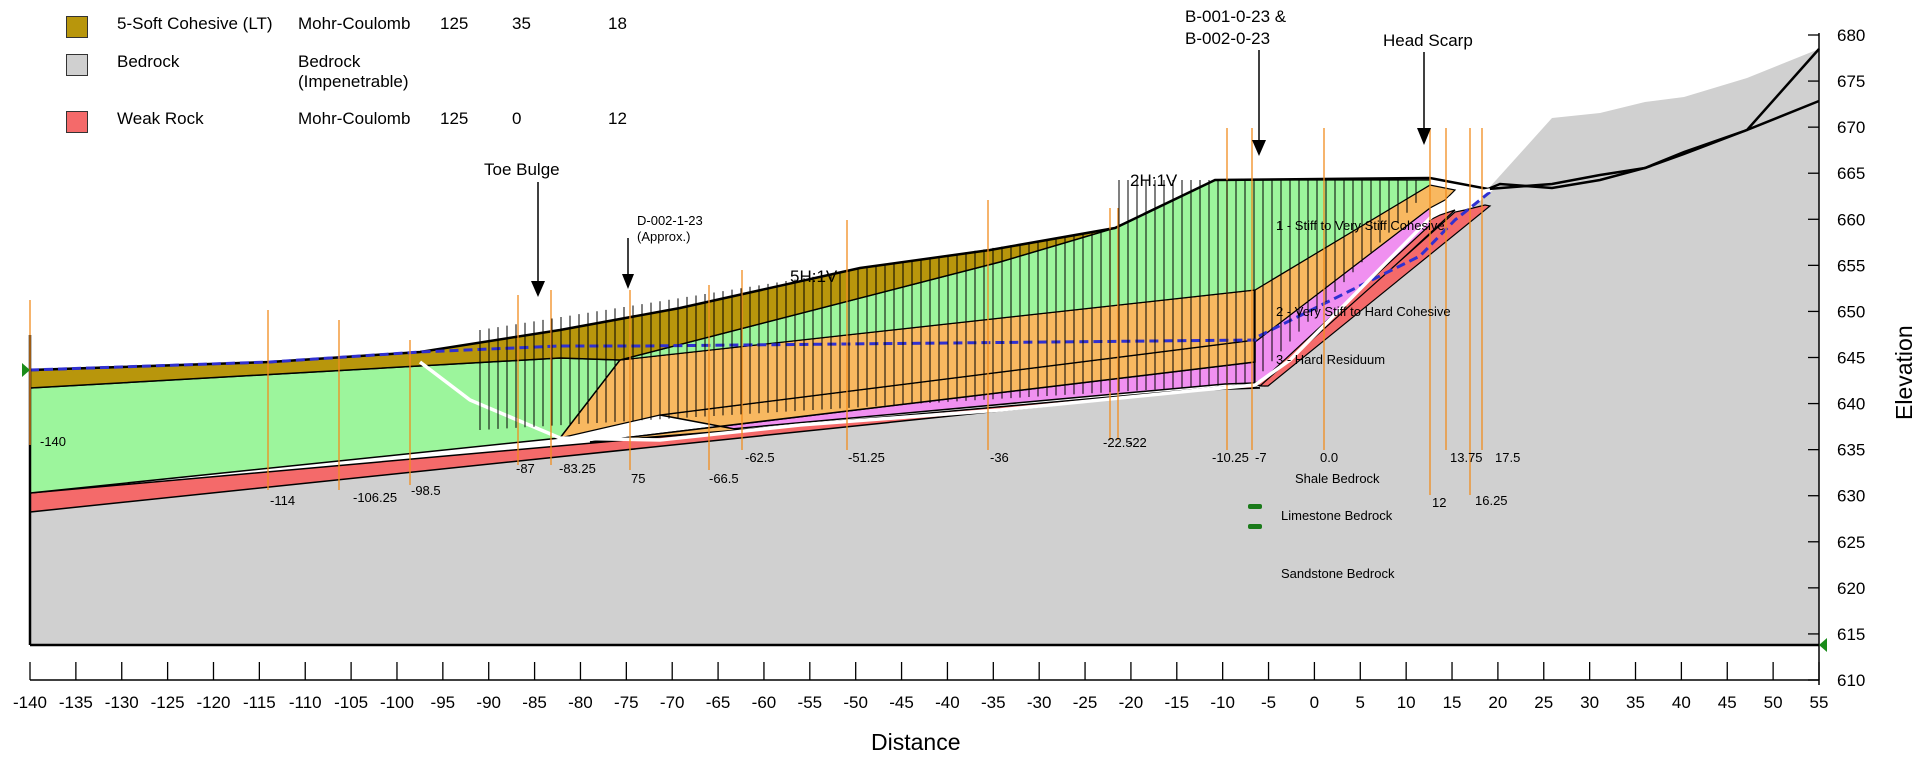  Describe the element at coordinates (30, 702) in the screenshot. I see `x-tick-label: -140` at that location.